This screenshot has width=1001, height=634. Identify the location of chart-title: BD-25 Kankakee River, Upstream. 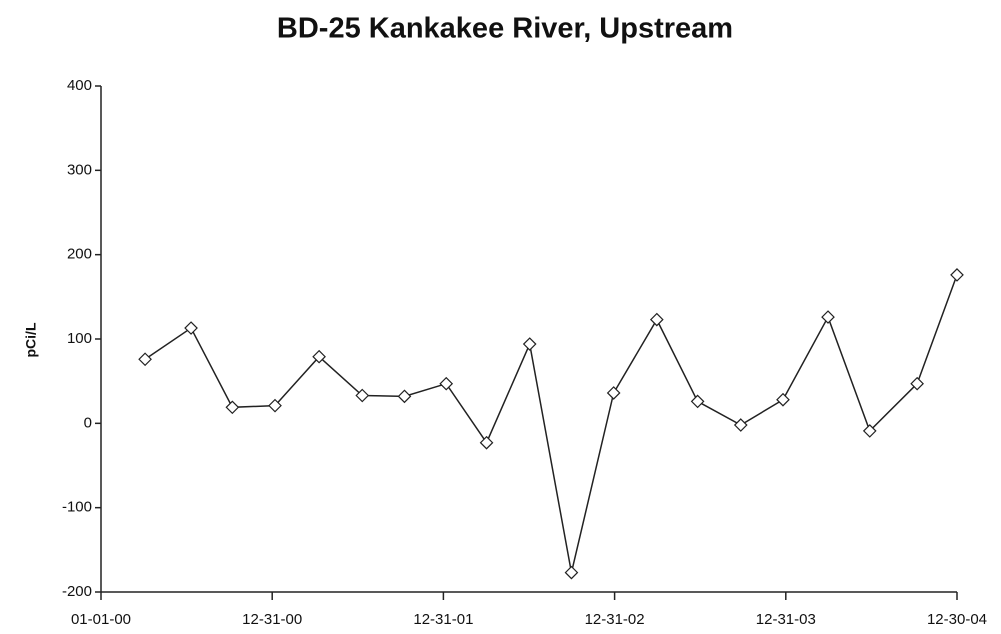
(505, 29).